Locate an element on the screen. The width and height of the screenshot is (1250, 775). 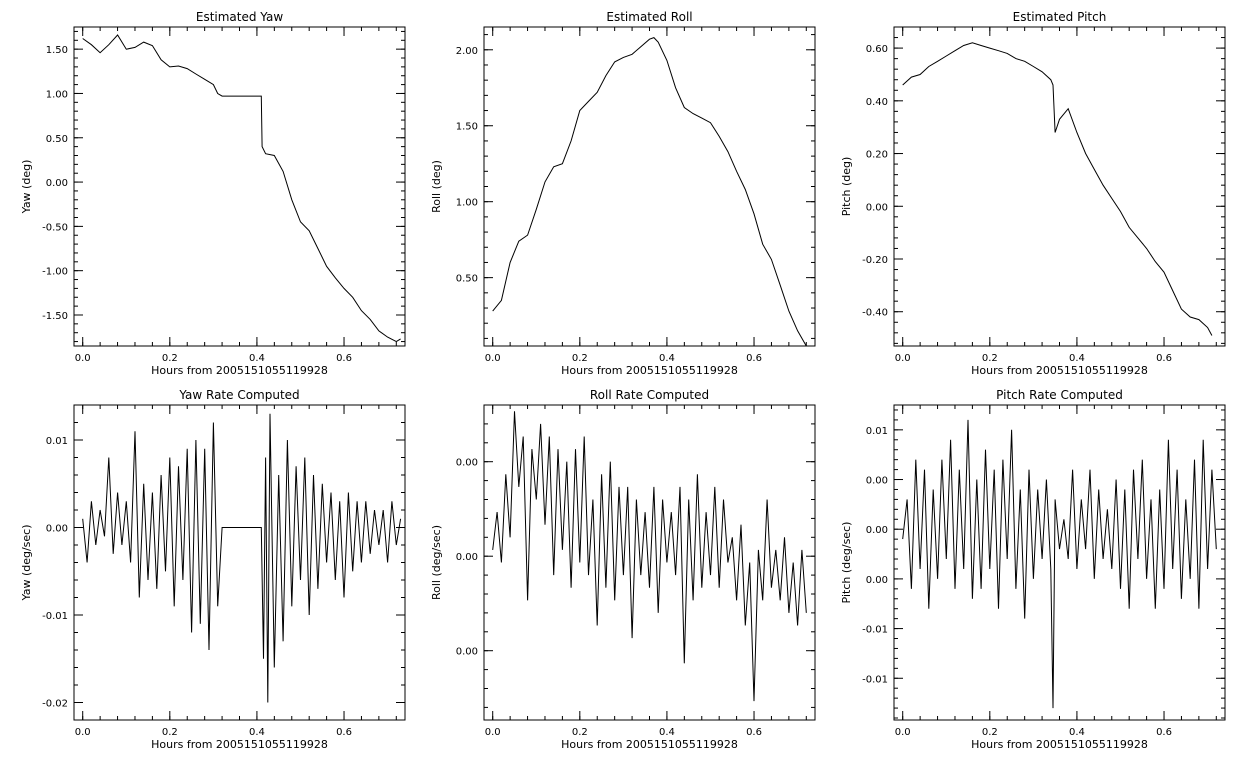
series-line-roll is located at coordinates (649, 192).